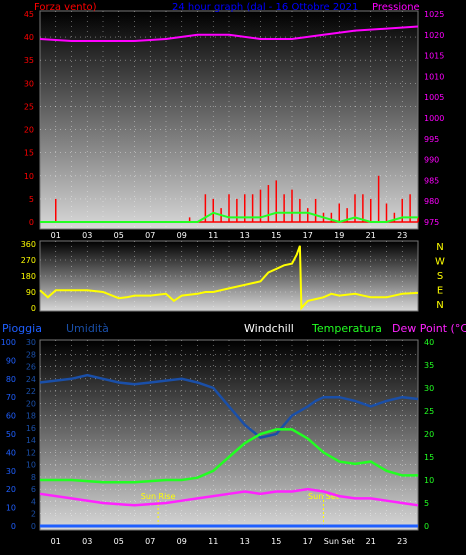 Image resolution: width=466 pixels, height=555 pixels. What do you see at coordinates (269, 328) in the screenshot?
I see `windchill-label: Windchill` at bounding box center [269, 328].